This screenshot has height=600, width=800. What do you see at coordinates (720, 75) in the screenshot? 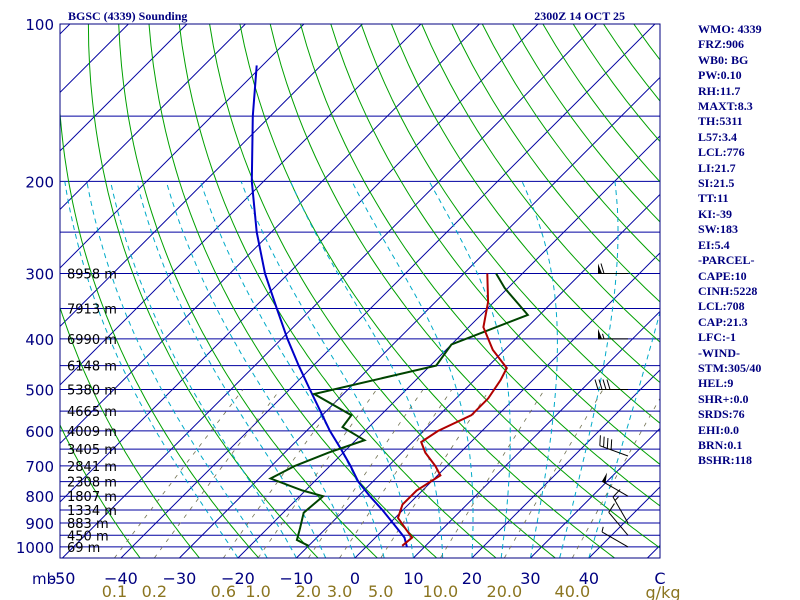
I see `sounding-index-line: PW:0.10` at bounding box center [720, 75].